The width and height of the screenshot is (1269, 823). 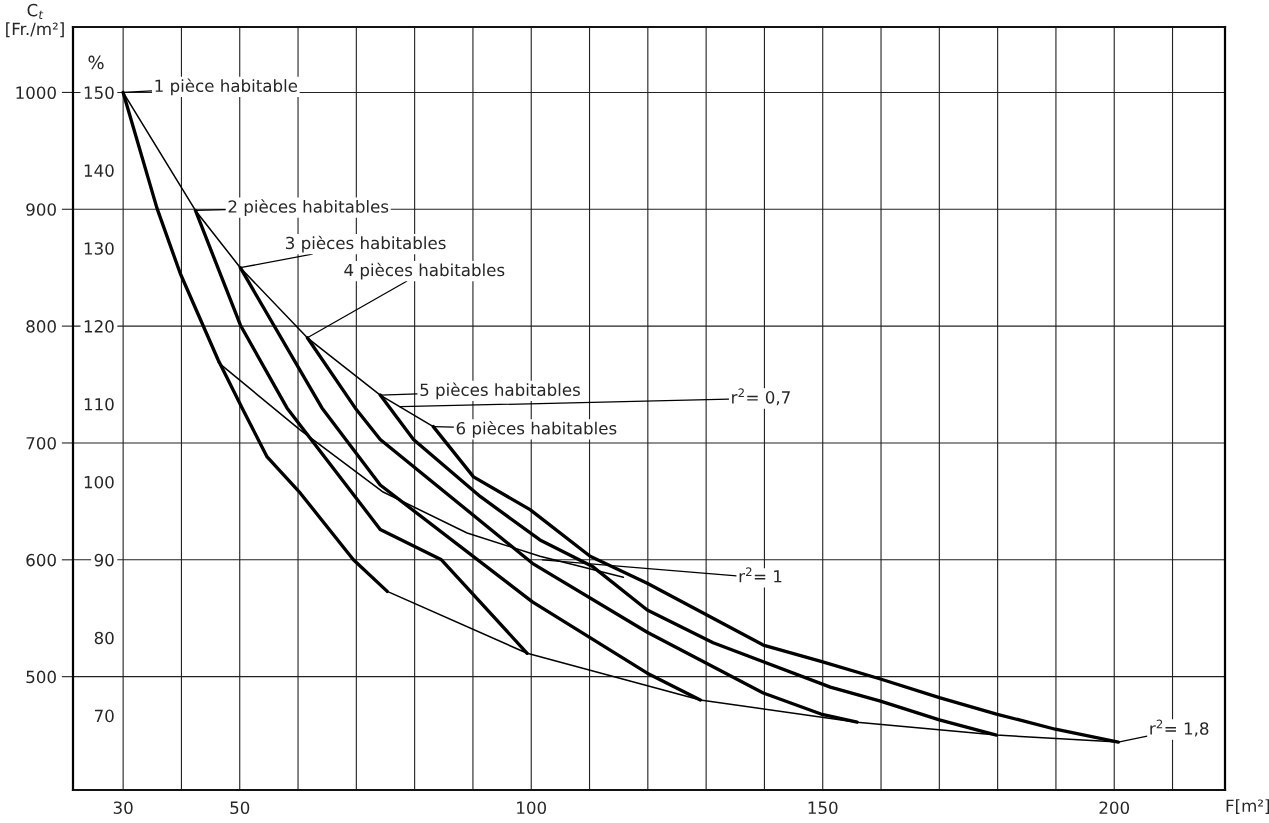 I want to click on y2-tick-label: 120, so click(x=99, y=326).